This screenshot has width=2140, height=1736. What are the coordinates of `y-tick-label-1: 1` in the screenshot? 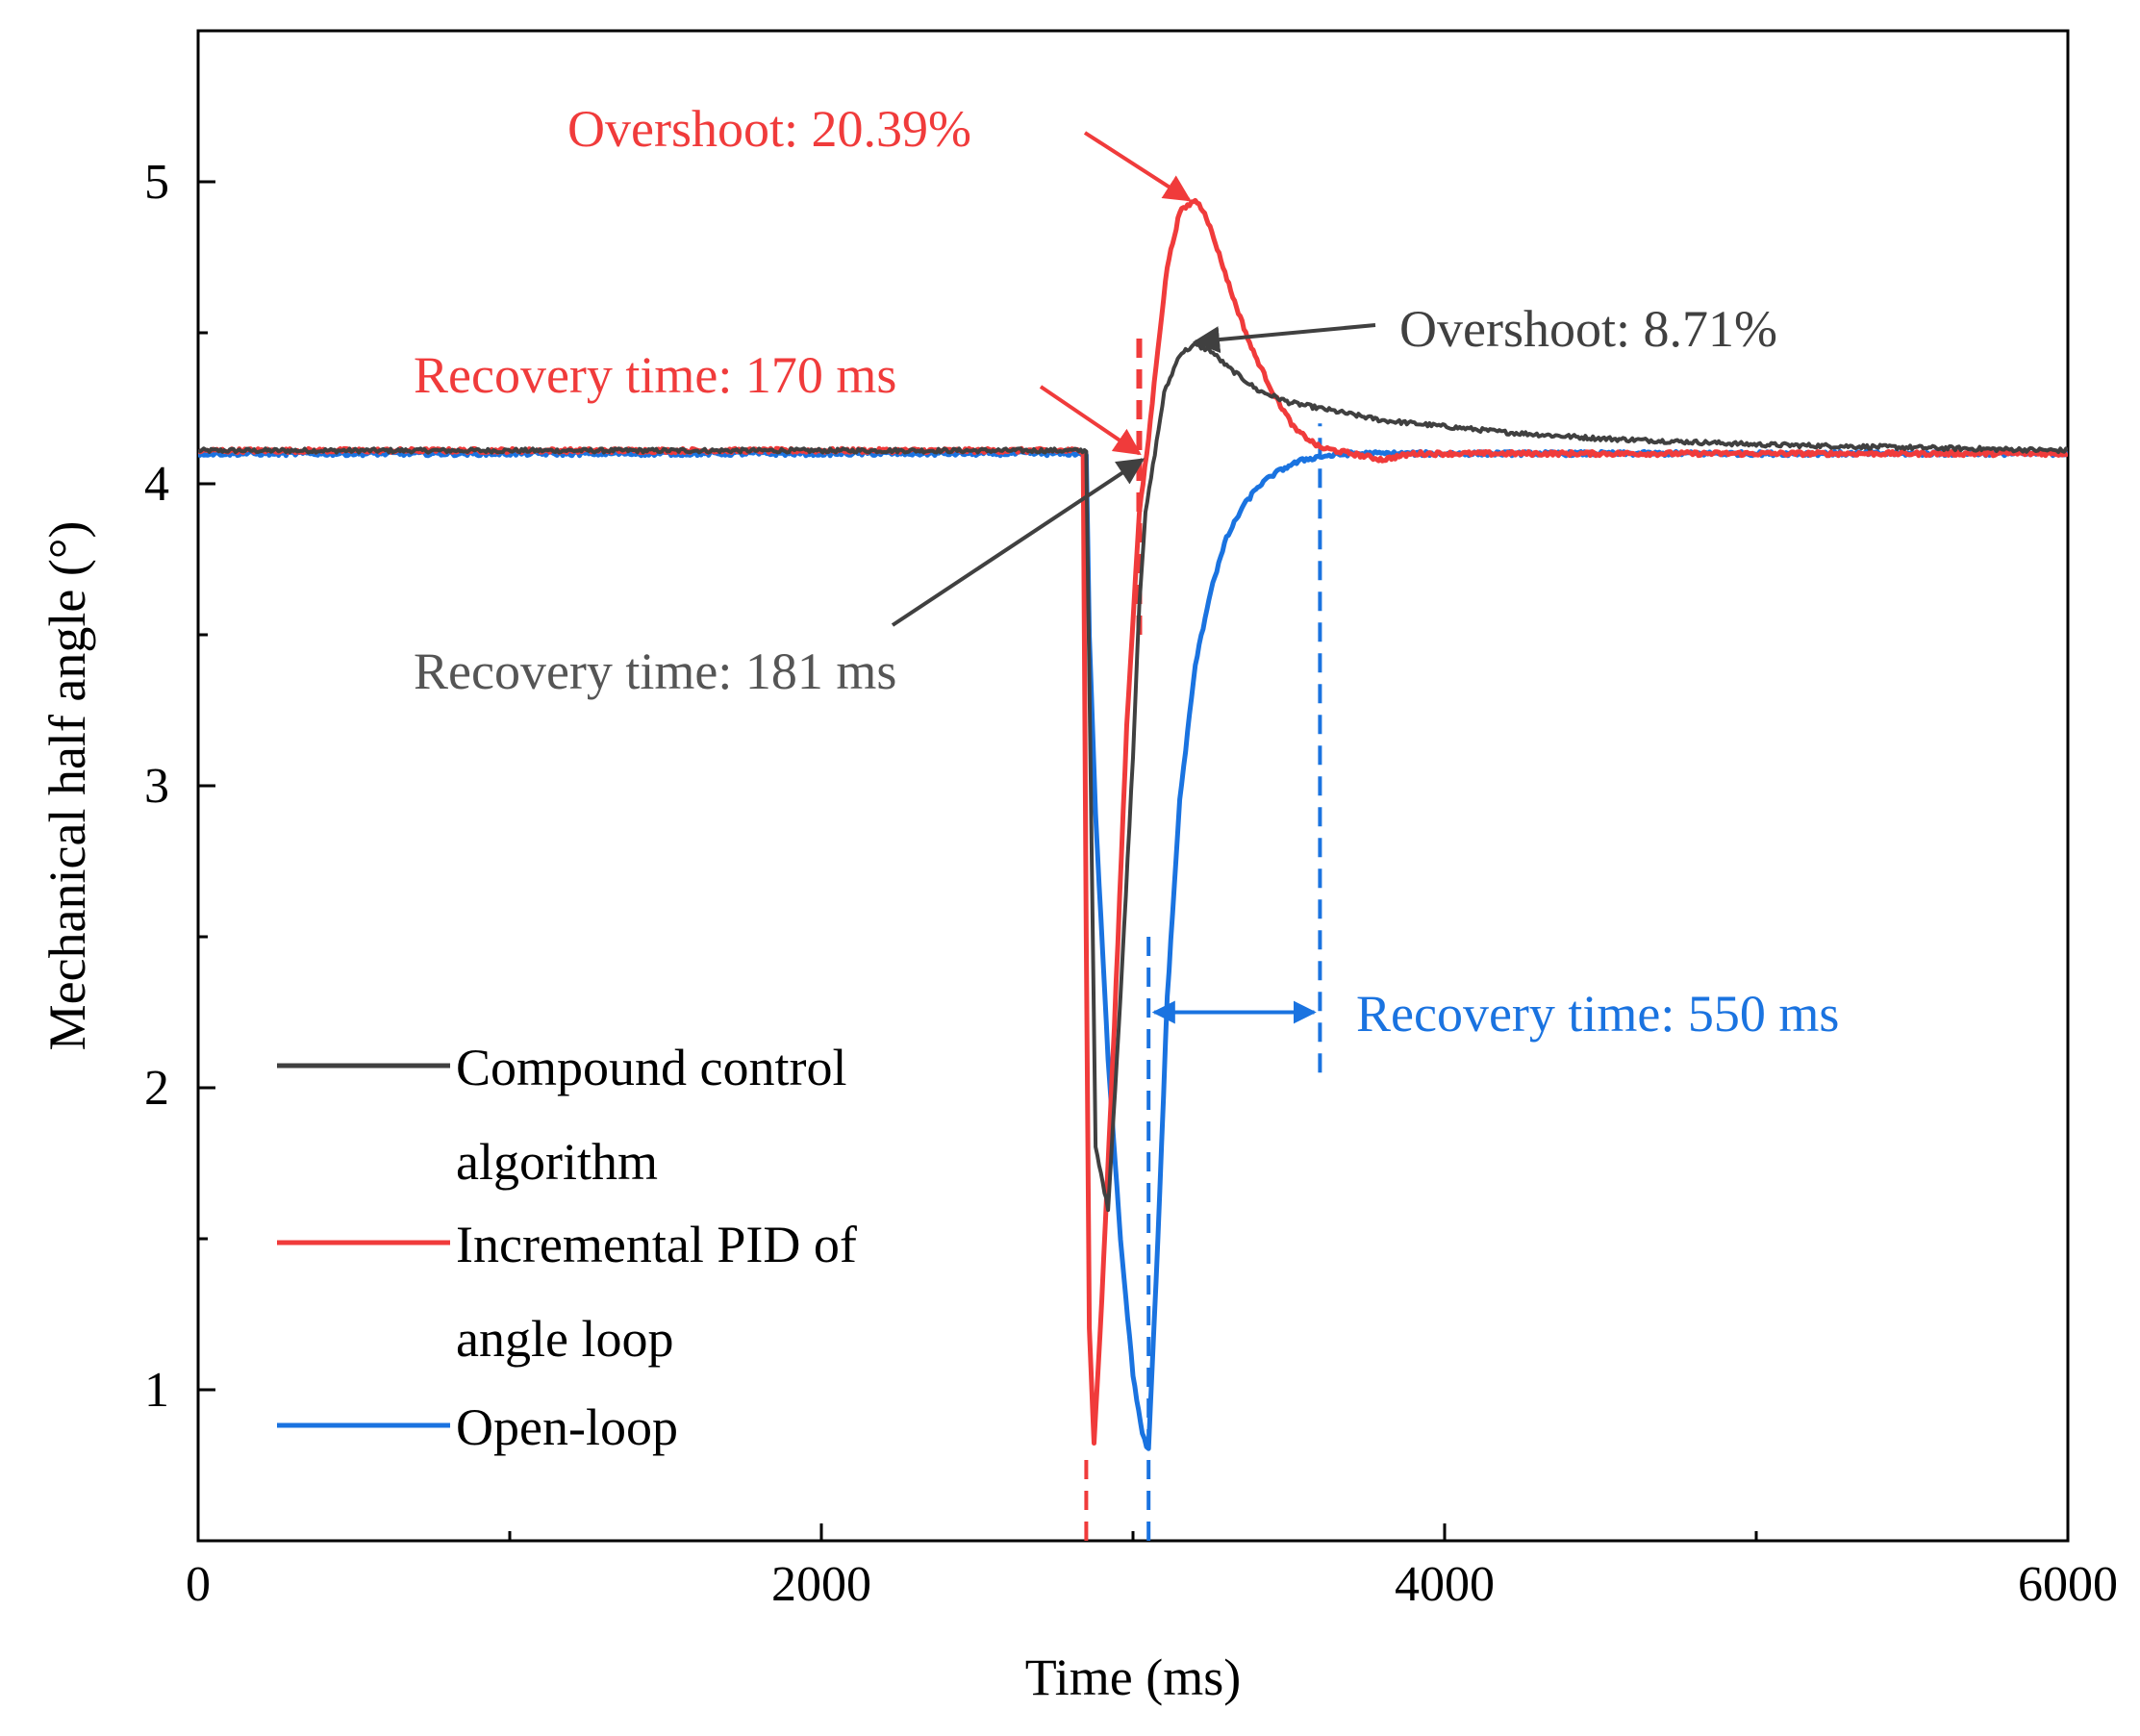 It's located at (156, 1390).